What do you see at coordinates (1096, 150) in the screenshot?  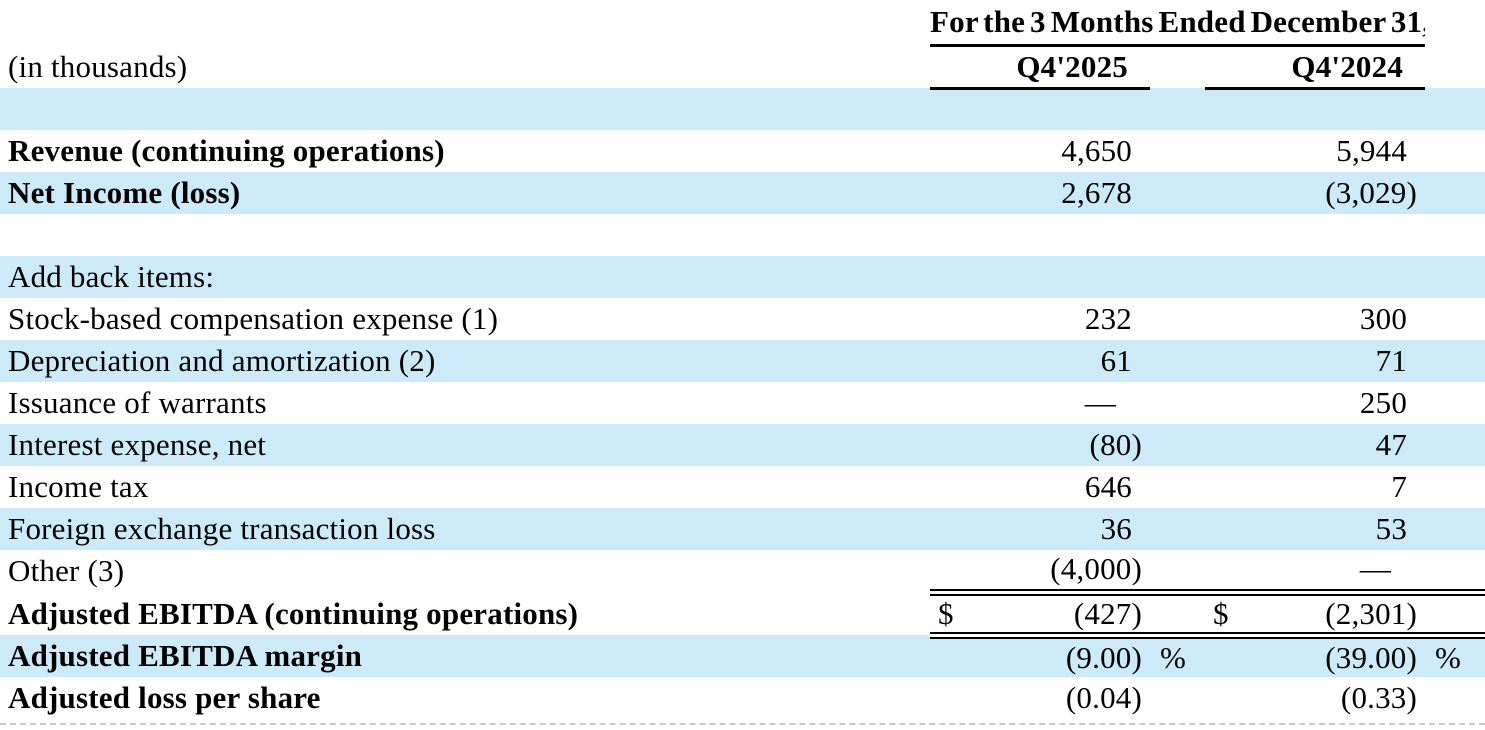 I see `value-q4-2025: 4,650` at bounding box center [1096, 150].